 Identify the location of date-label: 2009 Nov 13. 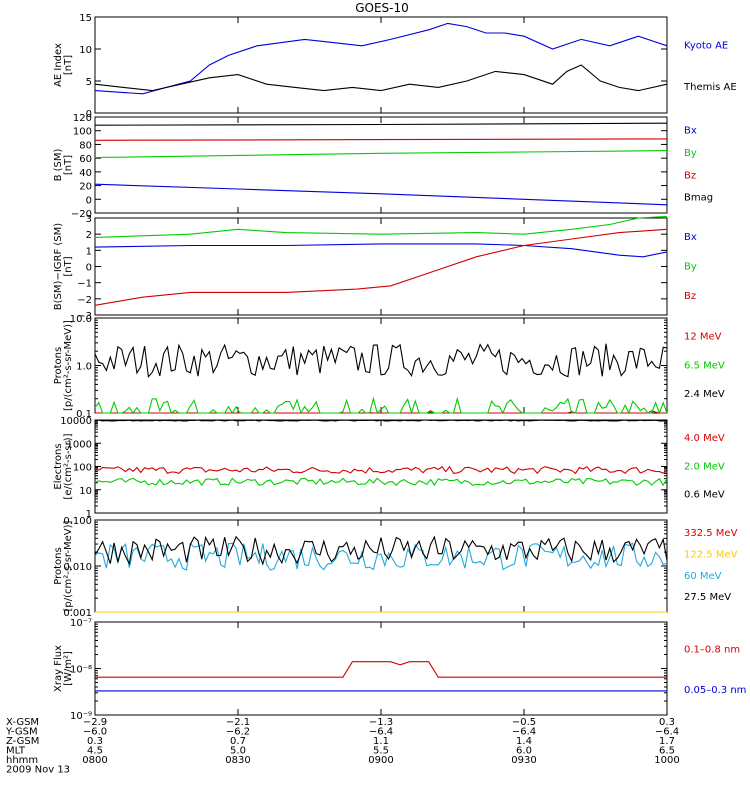
(38, 770).